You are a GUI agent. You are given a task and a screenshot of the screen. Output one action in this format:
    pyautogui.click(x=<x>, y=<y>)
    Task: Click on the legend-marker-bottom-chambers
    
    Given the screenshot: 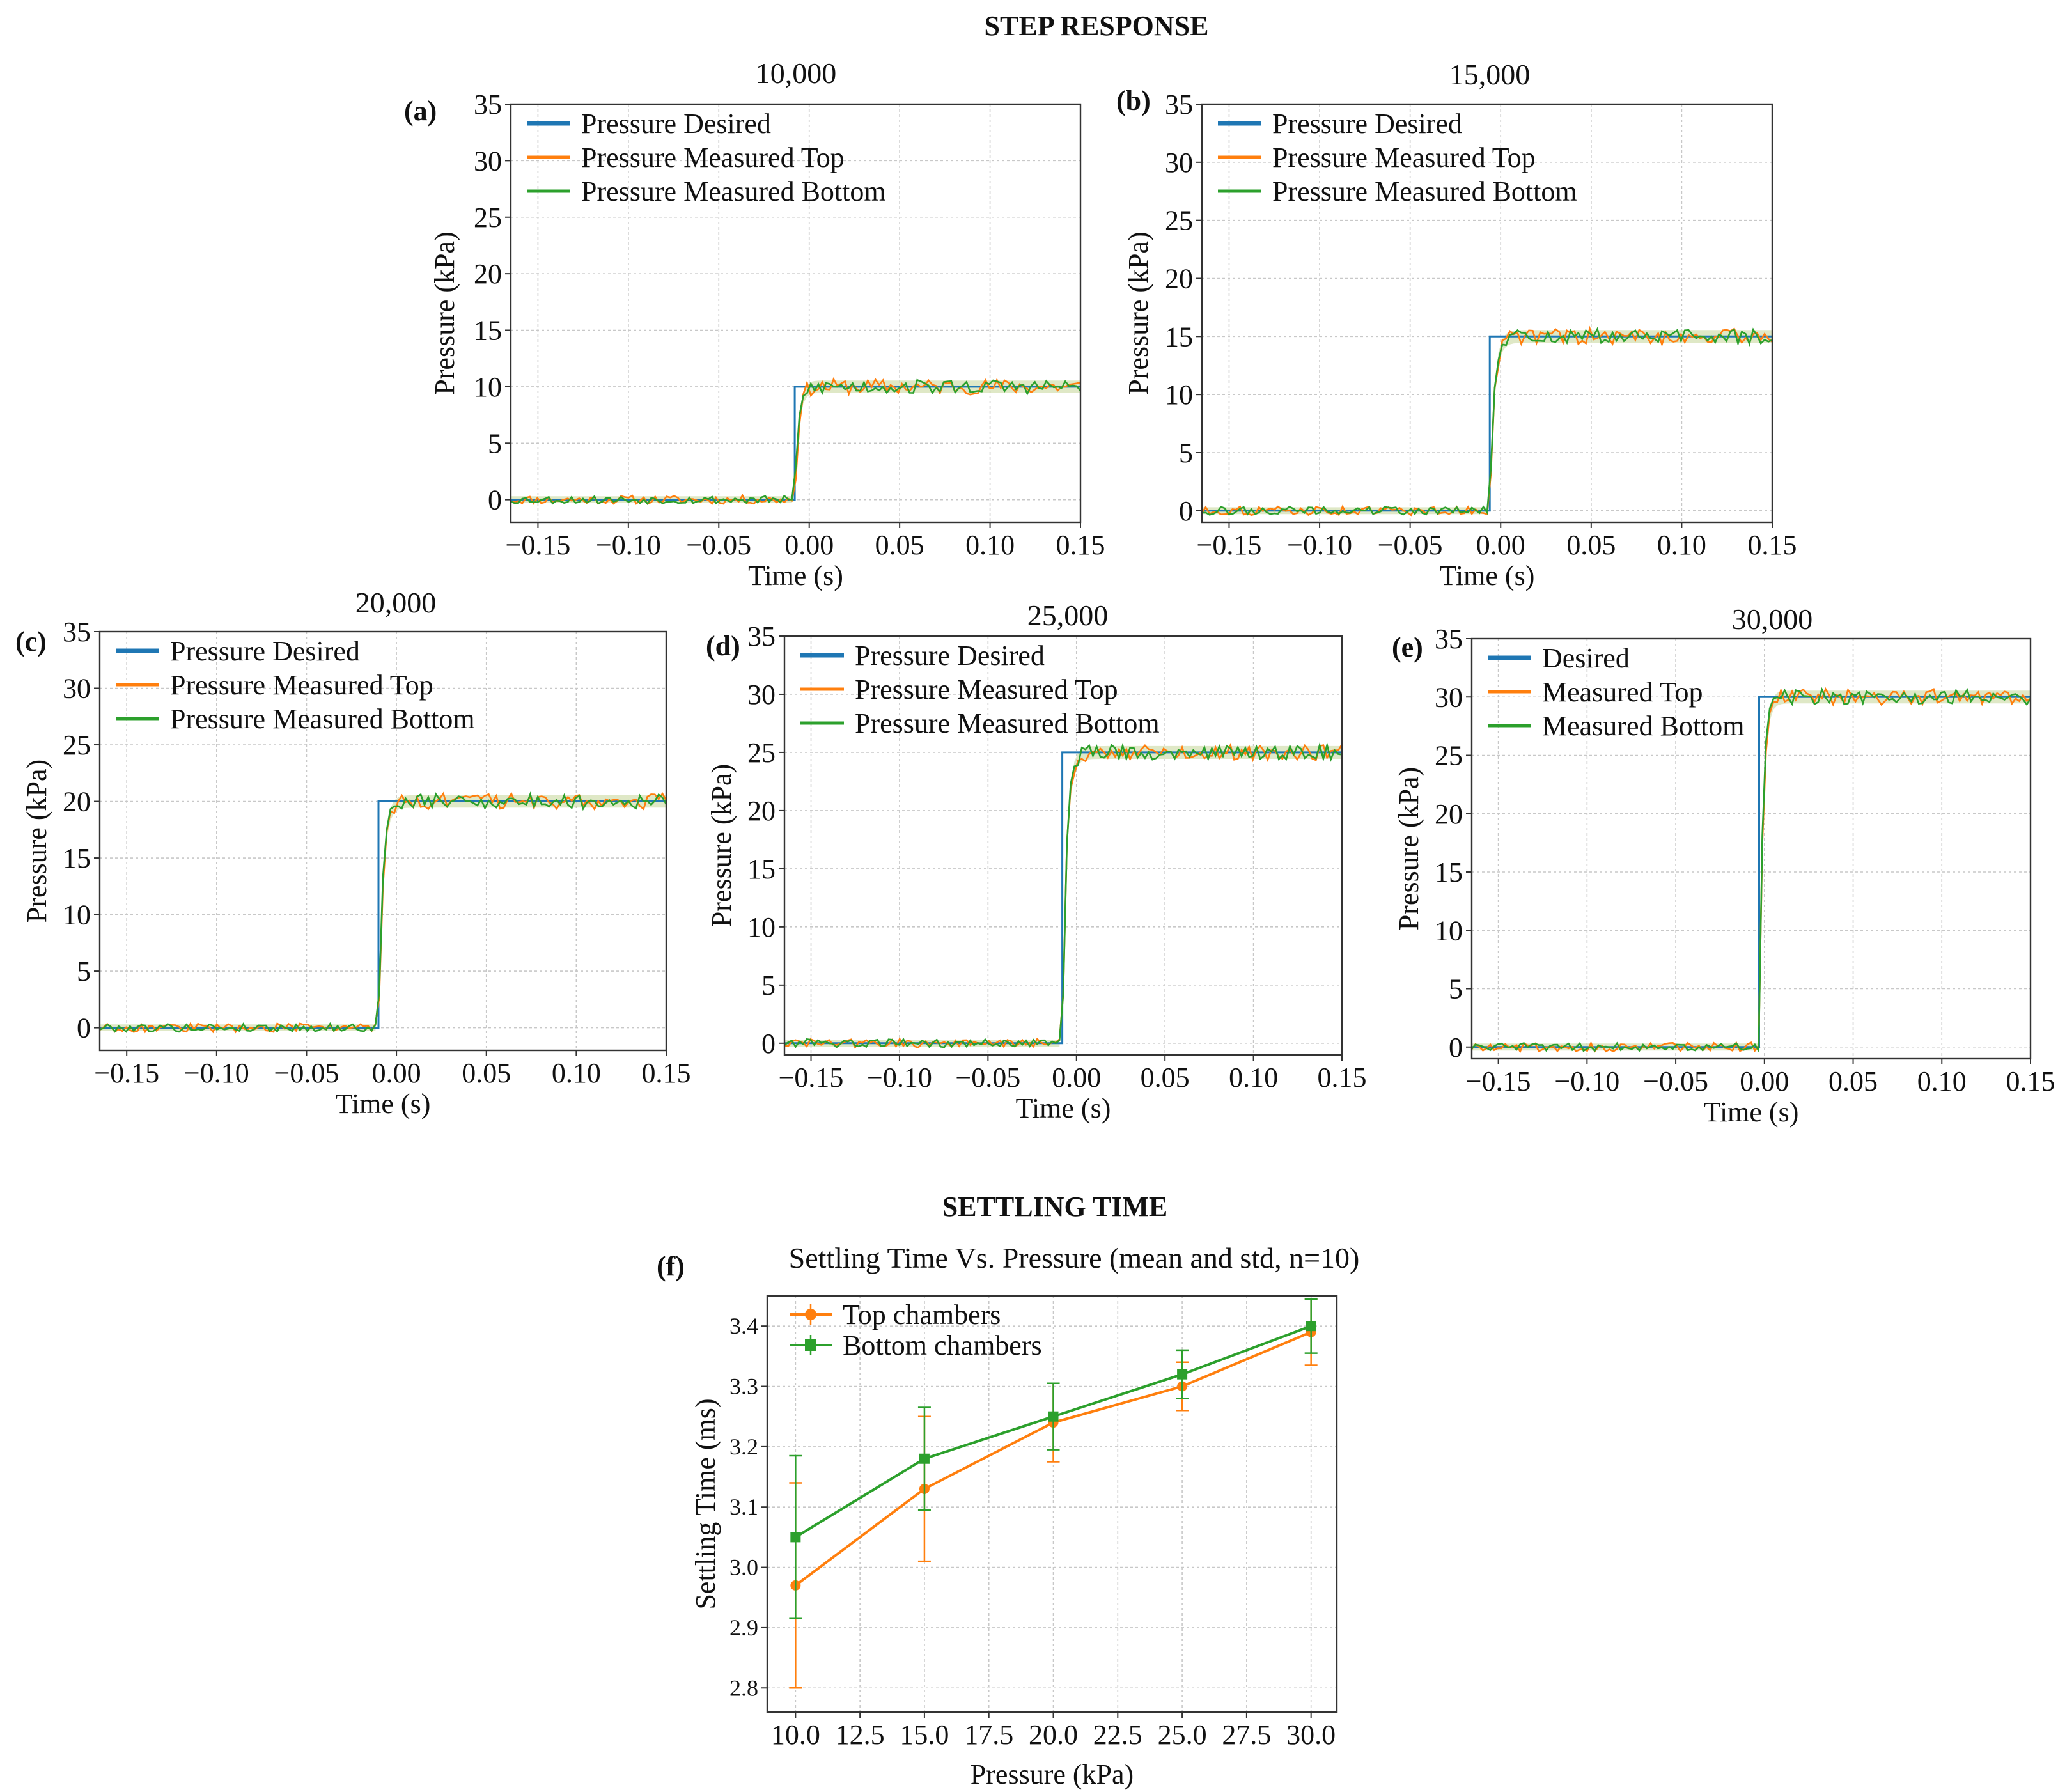 What is the action you would take?
    pyautogui.click(x=810, y=1345)
    